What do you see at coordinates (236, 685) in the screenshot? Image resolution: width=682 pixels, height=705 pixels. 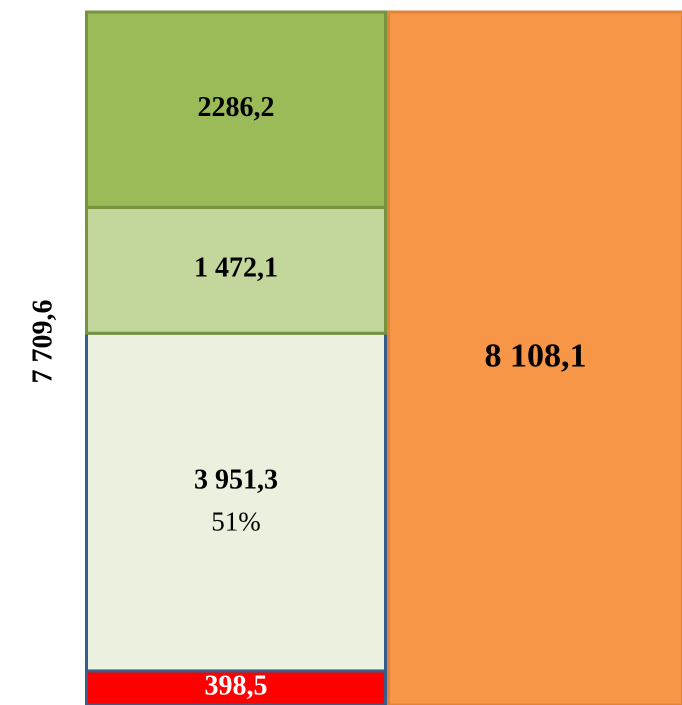 I see `value-label: 398,5` at bounding box center [236, 685].